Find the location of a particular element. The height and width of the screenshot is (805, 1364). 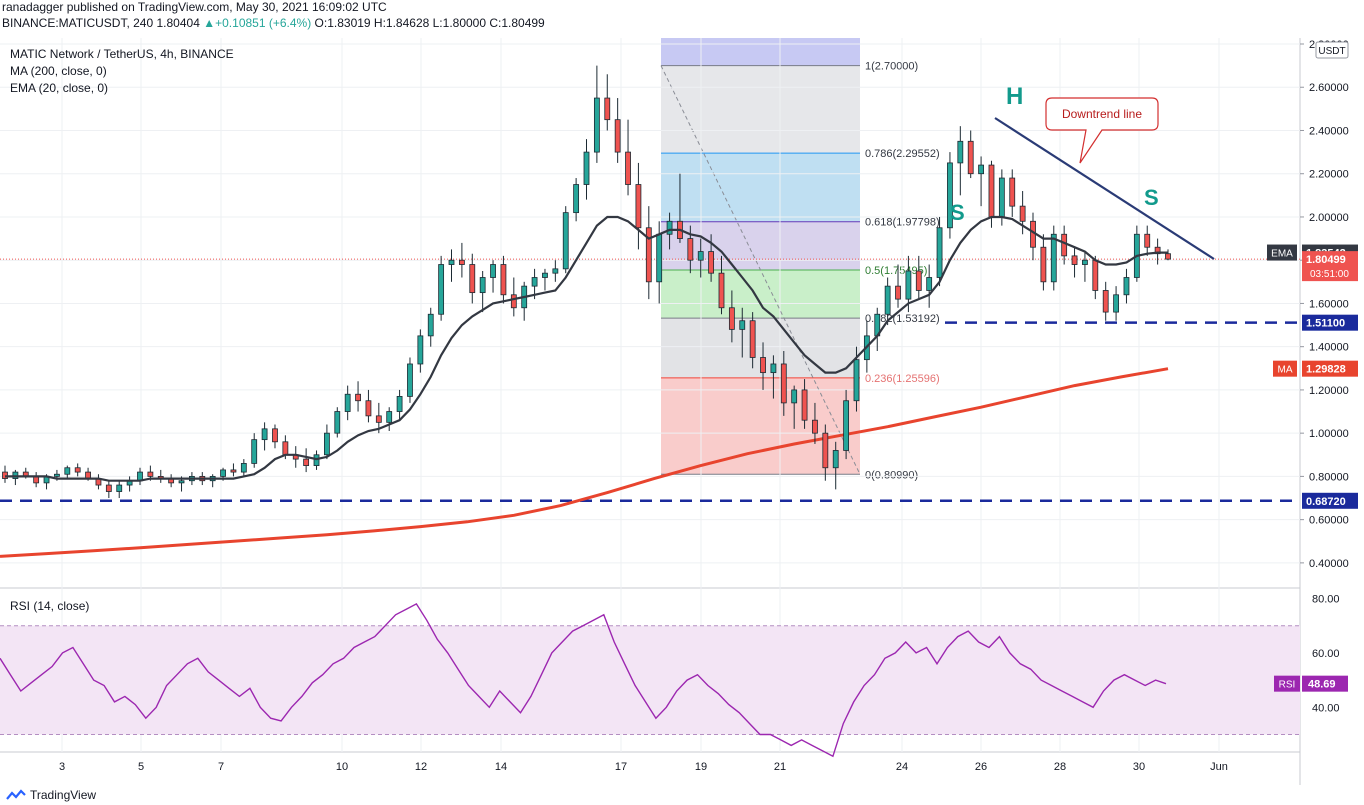

rsi-band is located at coordinates (650, 680).